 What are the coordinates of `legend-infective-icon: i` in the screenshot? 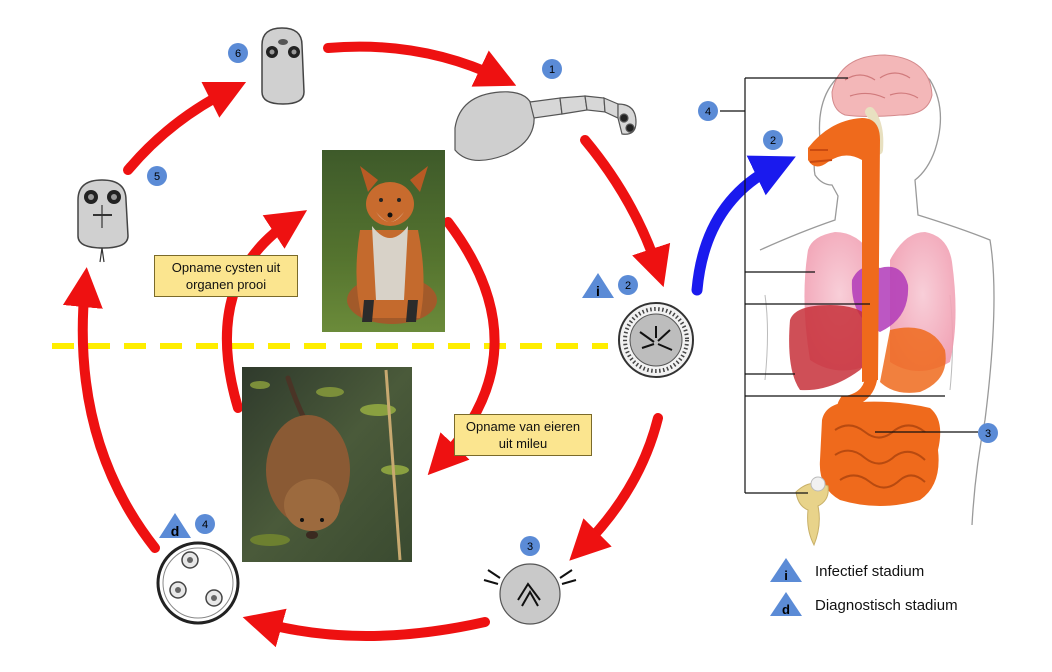 It's located at (786, 570).